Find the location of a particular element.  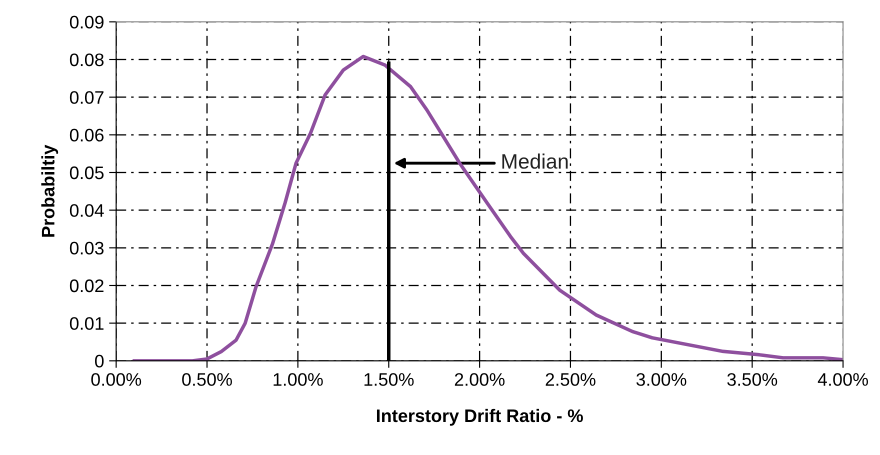

x-tick-label: 4.00% is located at coordinates (843, 379).